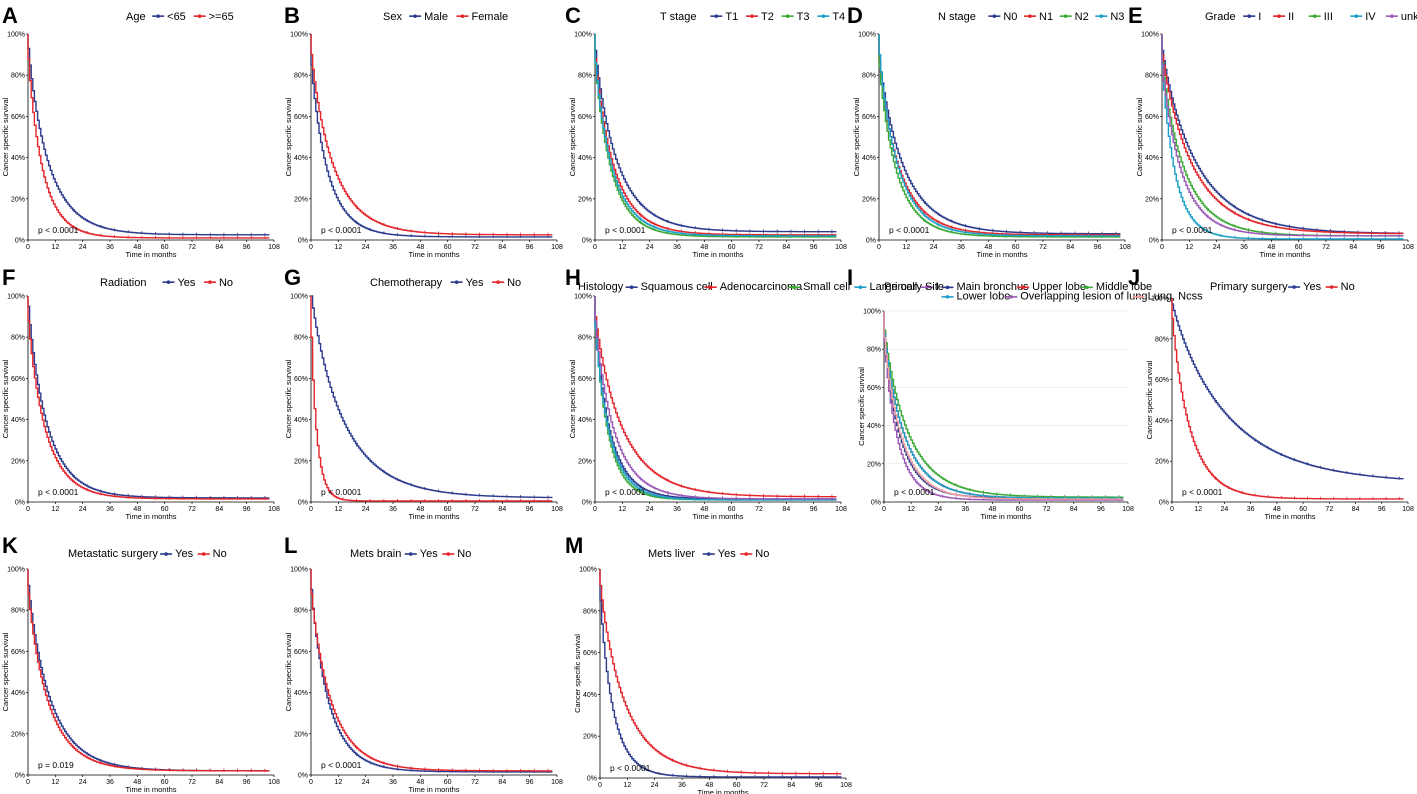  Describe the element at coordinates (406, 283) in the screenshot. I see `legend-title: Chemotherapy` at that location.